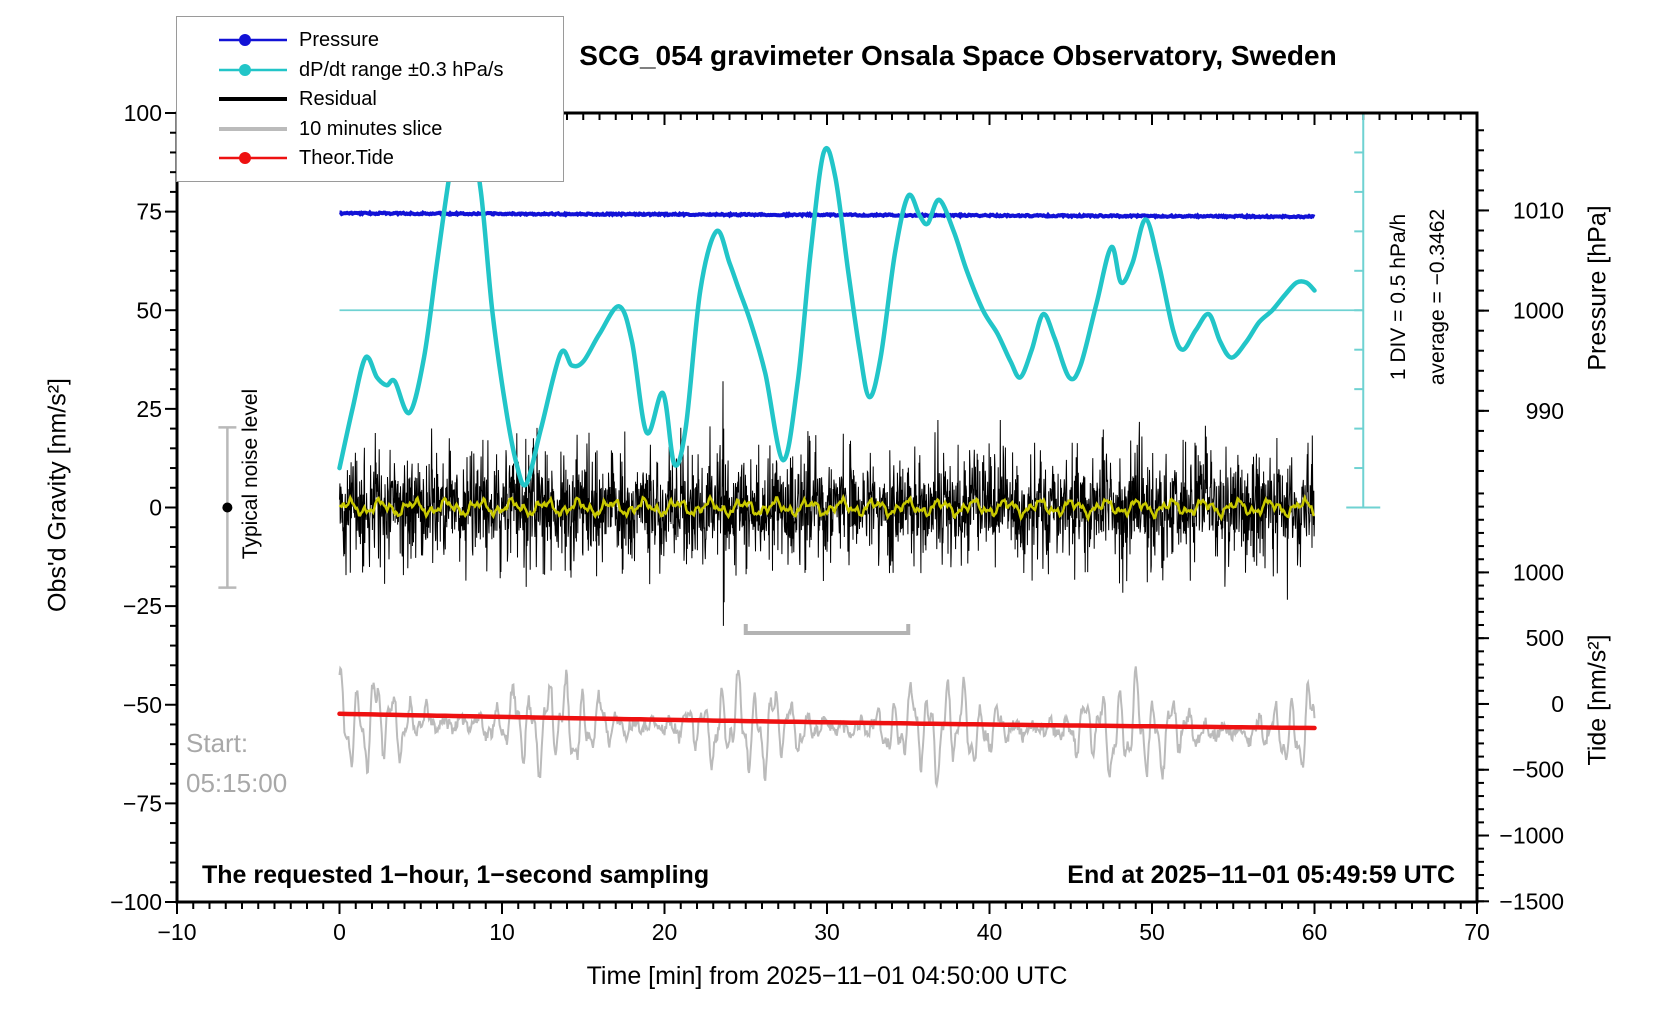 This screenshot has height=1020, width=1676. I want to click on y-tick-label-tide: 1000, so click(1538, 572).